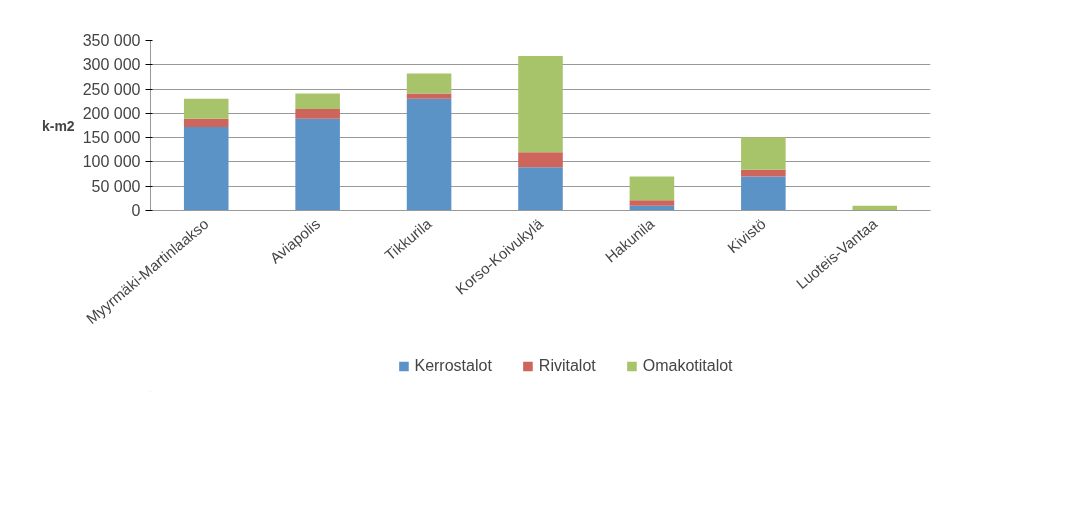 This screenshot has width=1076, height=532. Describe the element at coordinates (111, 113) in the screenshot. I see `y-tick-label: 200 000` at that location.